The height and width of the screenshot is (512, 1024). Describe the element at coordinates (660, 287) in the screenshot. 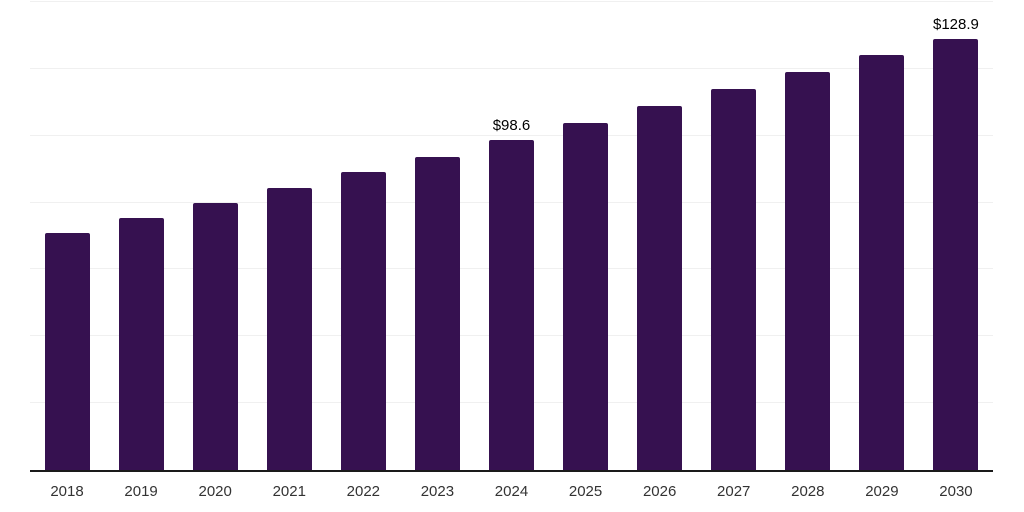

I see `bar-2026` at that location.